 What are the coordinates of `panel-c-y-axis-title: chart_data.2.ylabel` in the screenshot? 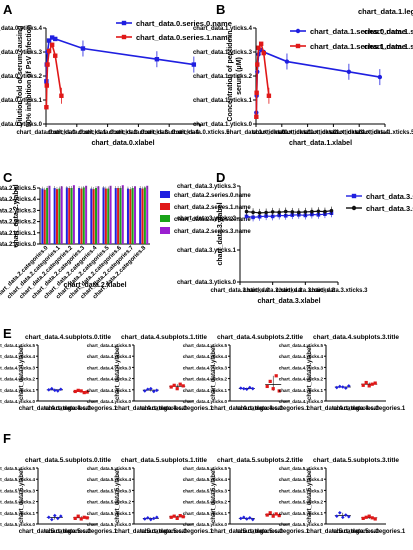 It's located at (16, 215).